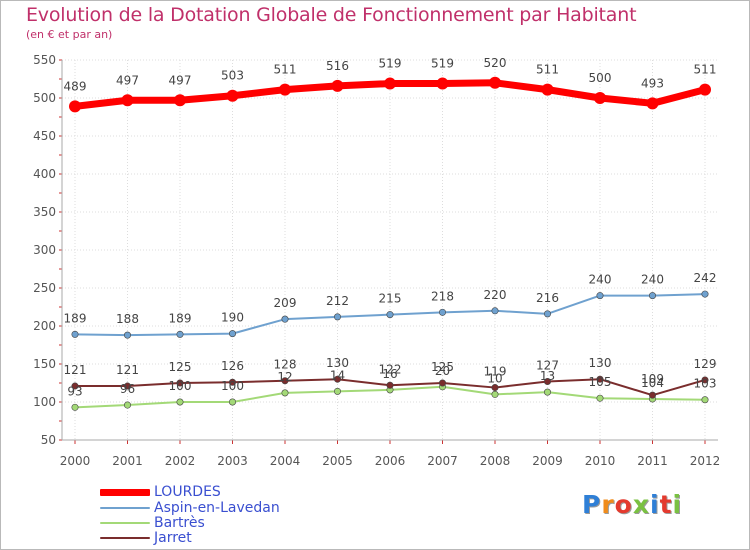 Image resolution: width=750 pixels, height=550 pixels. What do you see at coordinates (442, 461) in the screenshot?
I see `x-tick-label-2007: 2007` at bounding box center [442, 461].